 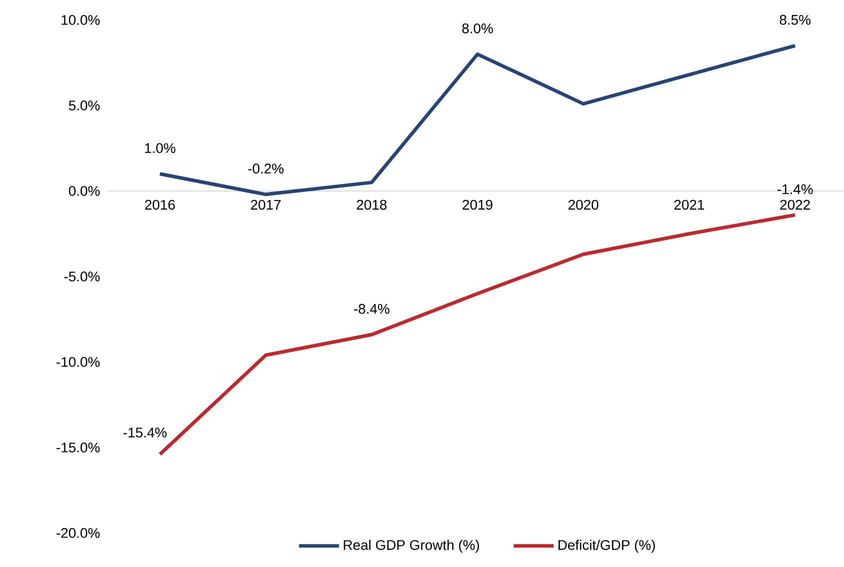 What do you see at coordinates (371, 205) in the screenshot?
I see `x-tick-label: 2018` at bounding box center [371, 205].